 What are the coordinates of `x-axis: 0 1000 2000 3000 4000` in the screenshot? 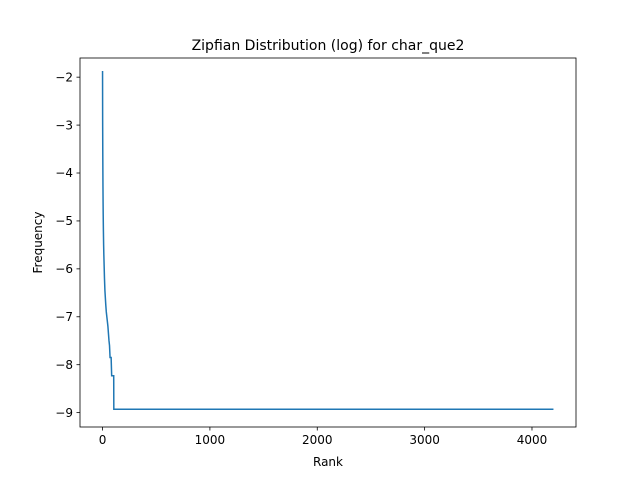 It's located at (323, 437).